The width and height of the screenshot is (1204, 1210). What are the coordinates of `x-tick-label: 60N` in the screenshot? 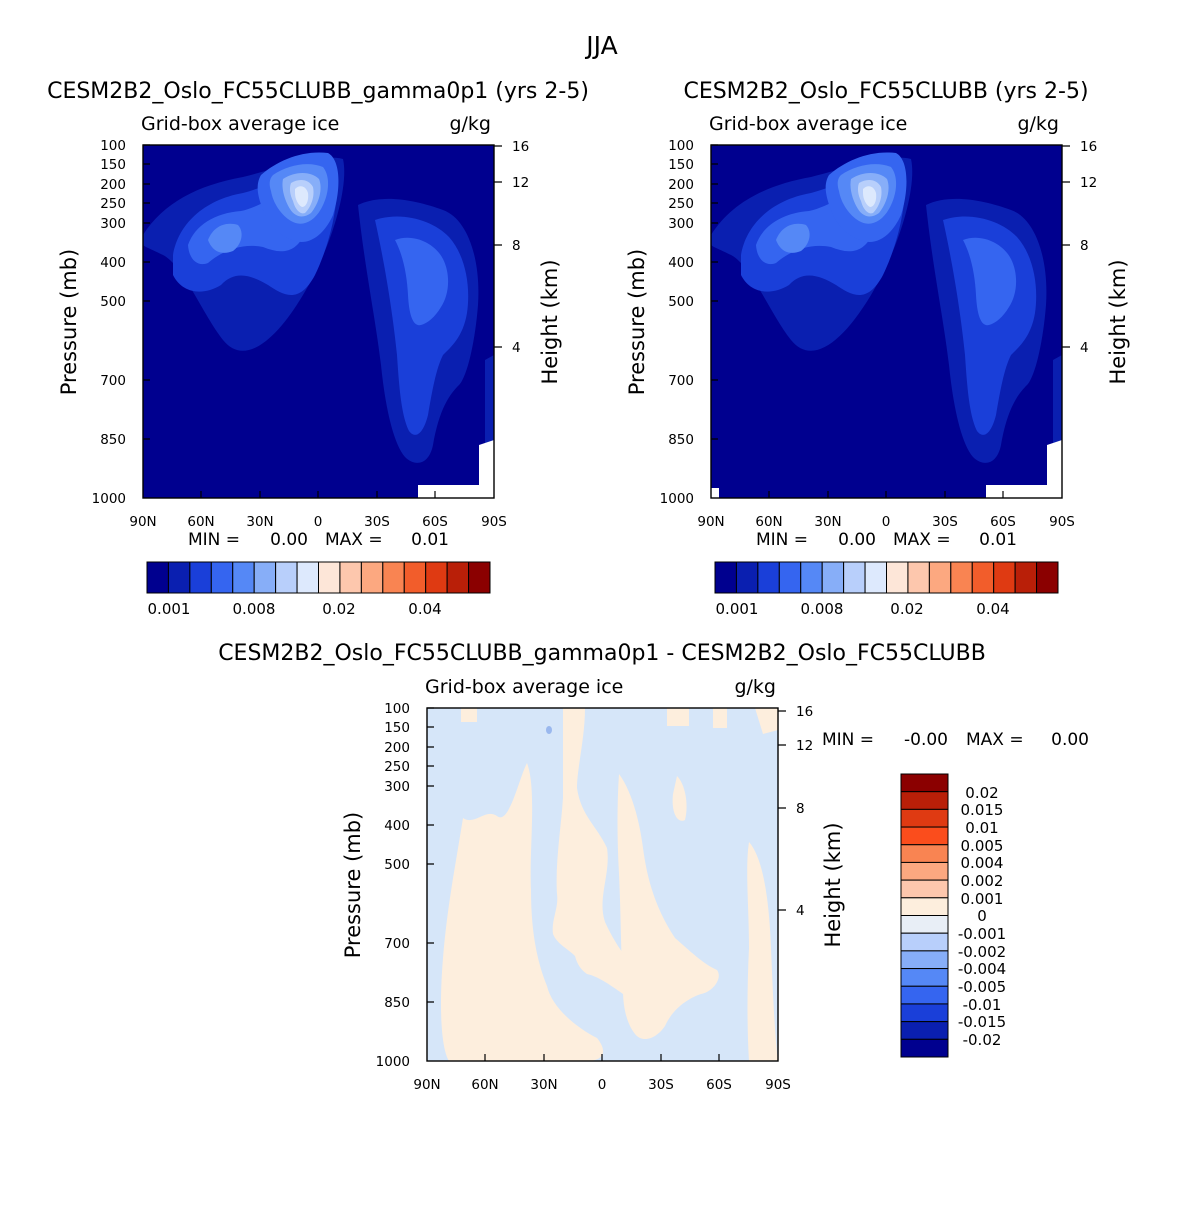 It's located at (200, 522).